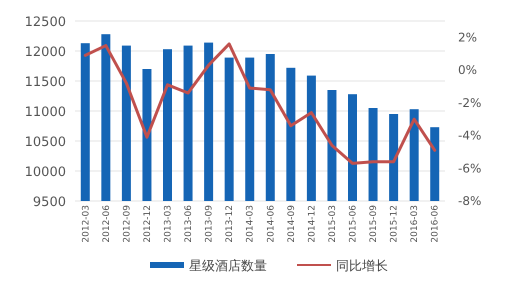 The width and height of the screenshot is (509, 284). Describe the element at coordinates (470, 201) in the screenshot. I see `y2-tick-label: -8%` at that location.